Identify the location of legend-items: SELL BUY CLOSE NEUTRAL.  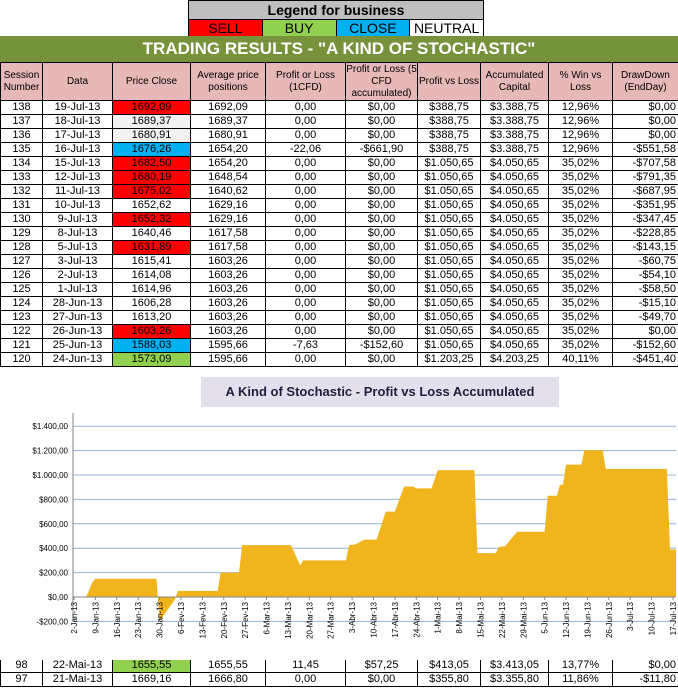
(336, 28).